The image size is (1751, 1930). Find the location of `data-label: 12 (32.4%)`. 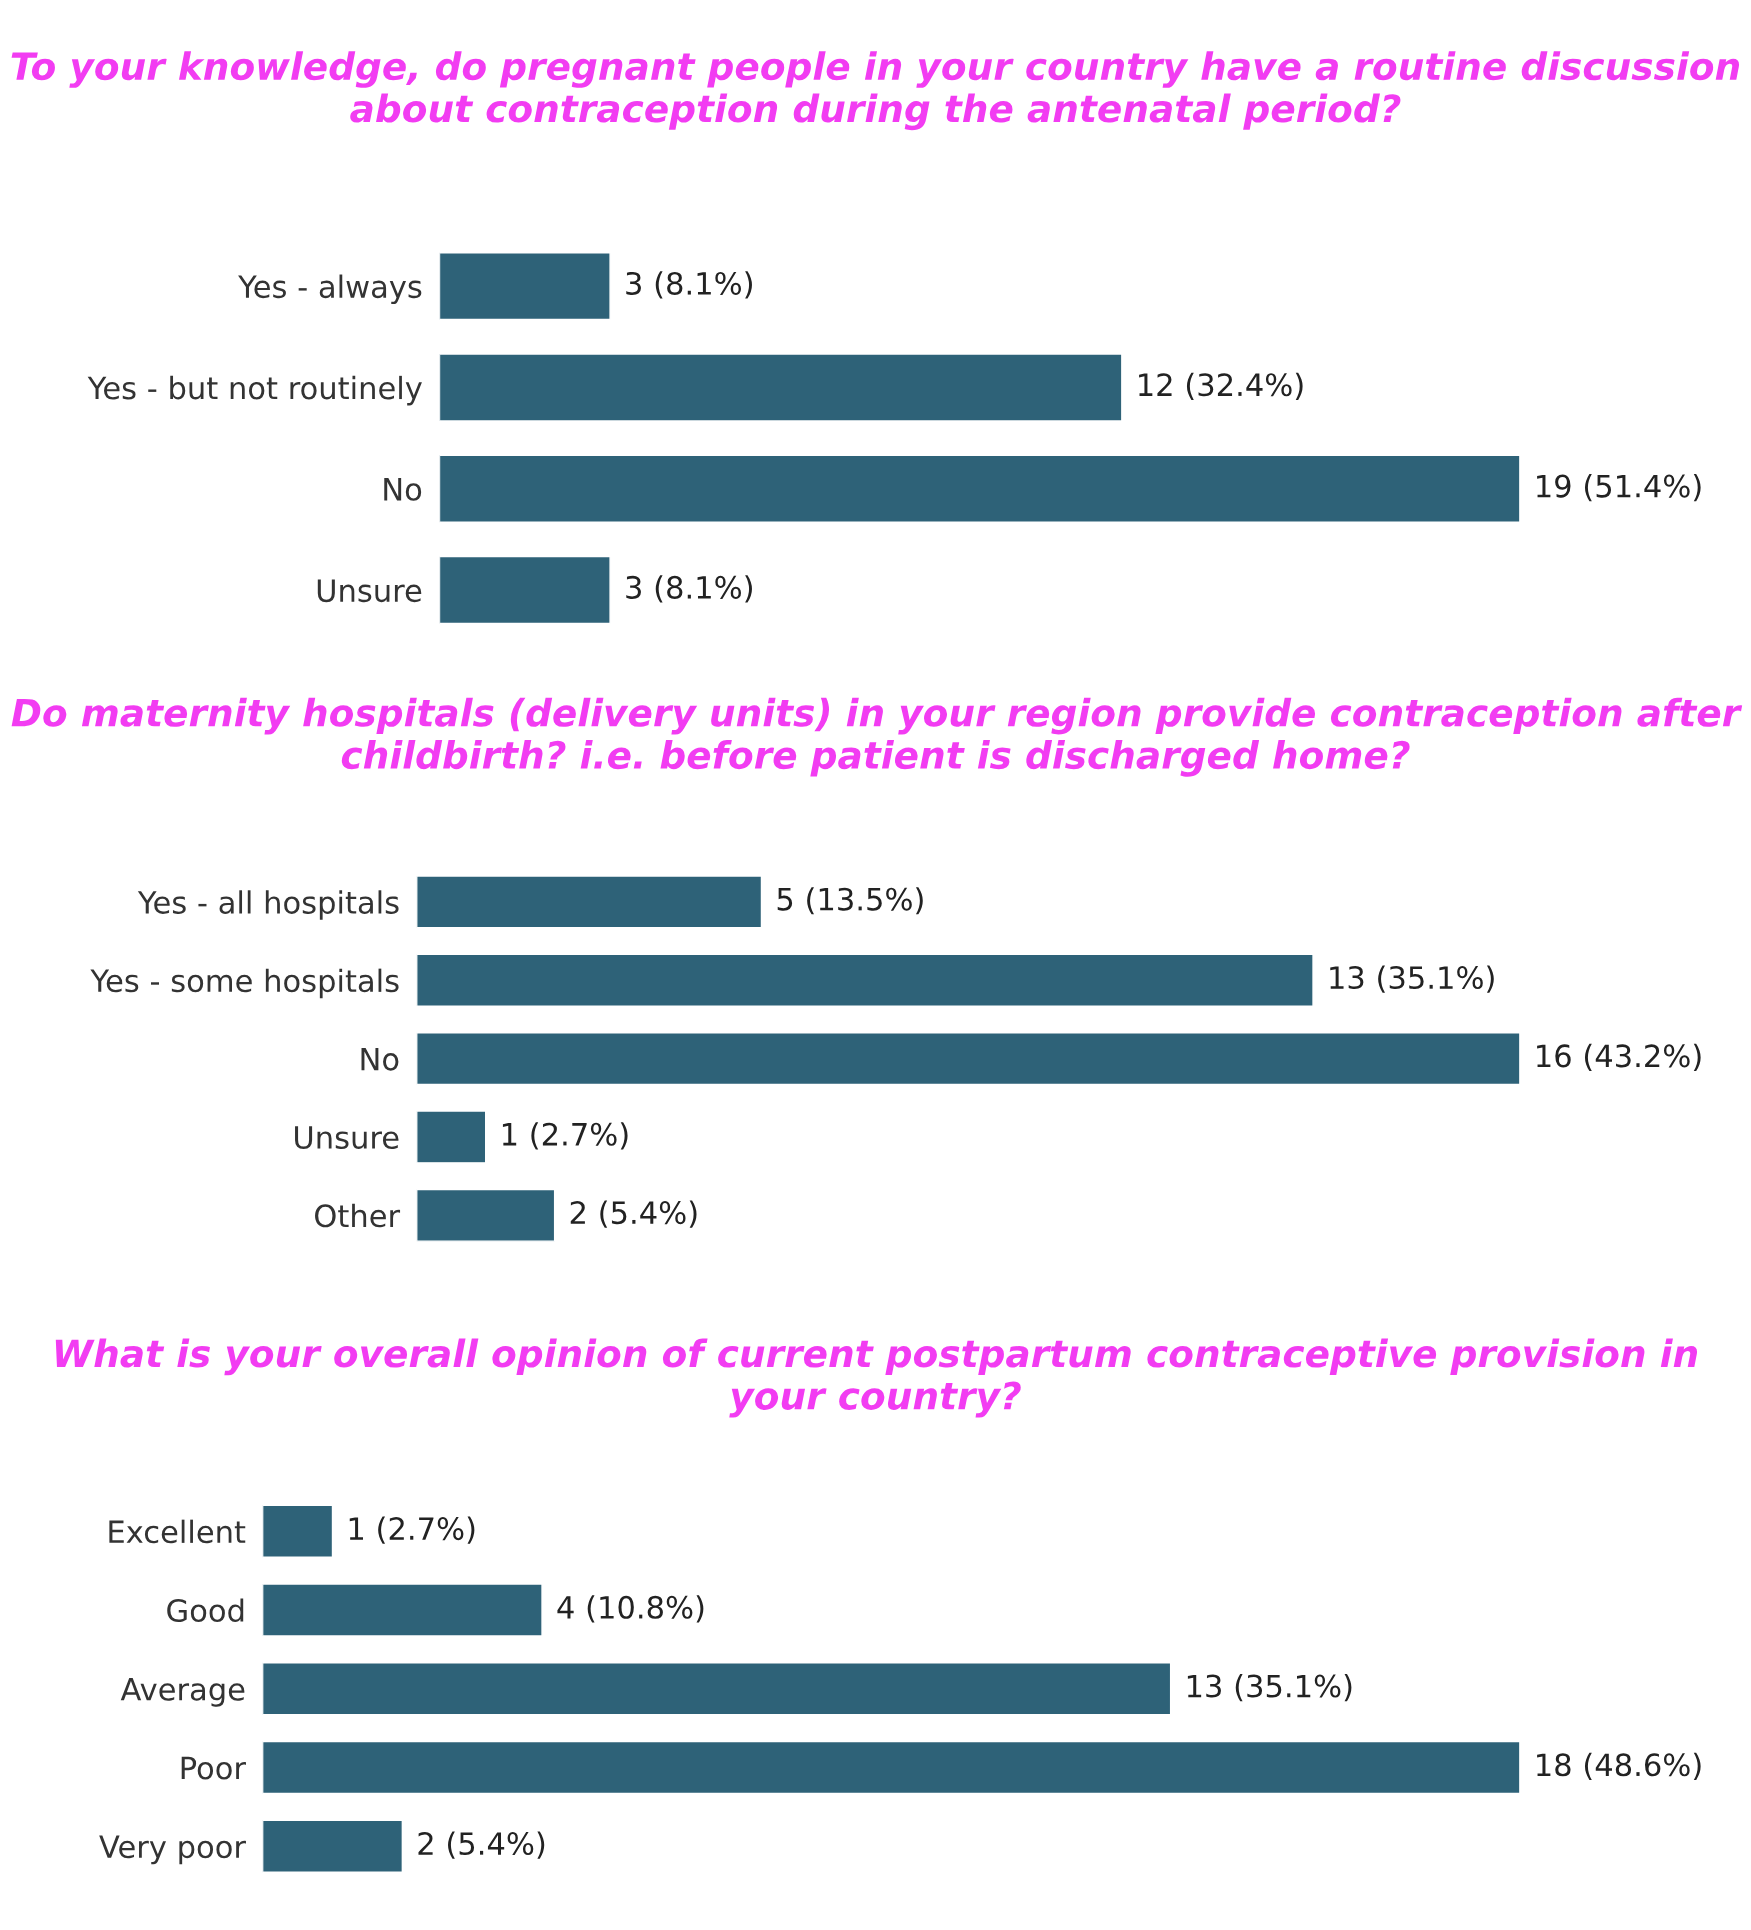

data-label: 12 (32.4%) is located at coordinates (1221, 386).